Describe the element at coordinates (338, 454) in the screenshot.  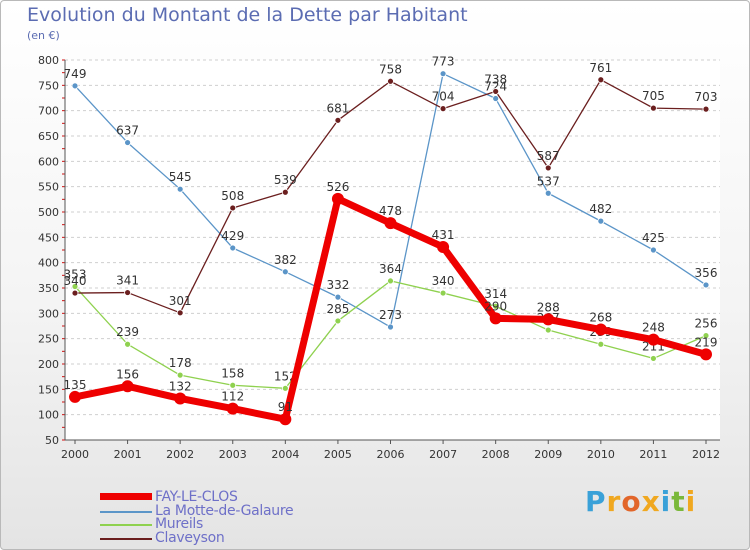
I see `x-tick-label: 2005` at that location.